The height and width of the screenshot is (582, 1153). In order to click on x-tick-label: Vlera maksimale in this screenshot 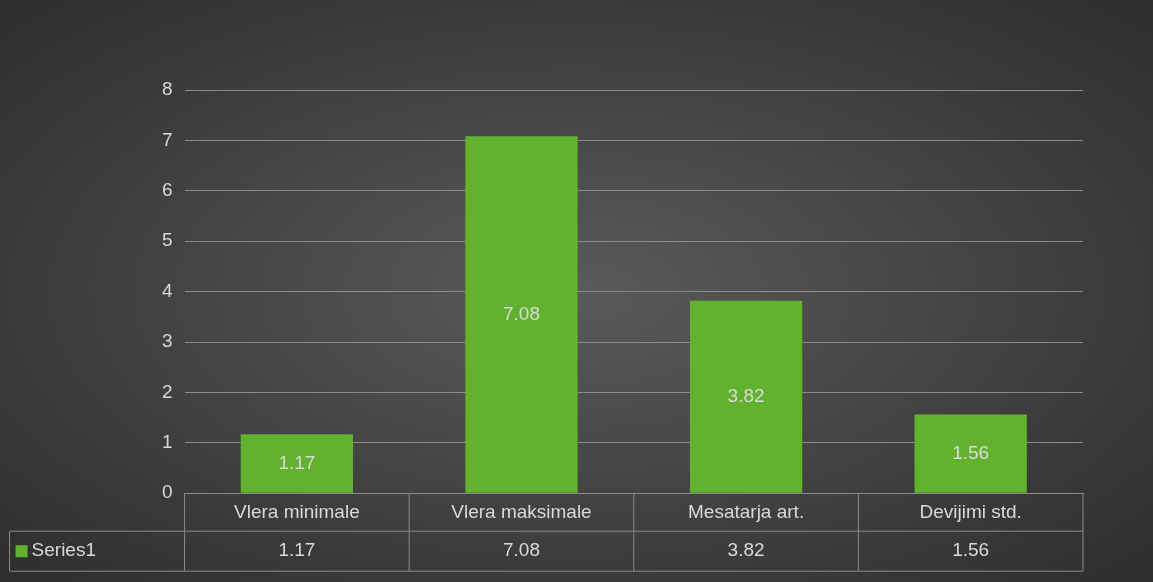, I will do `click(521, 511)`.